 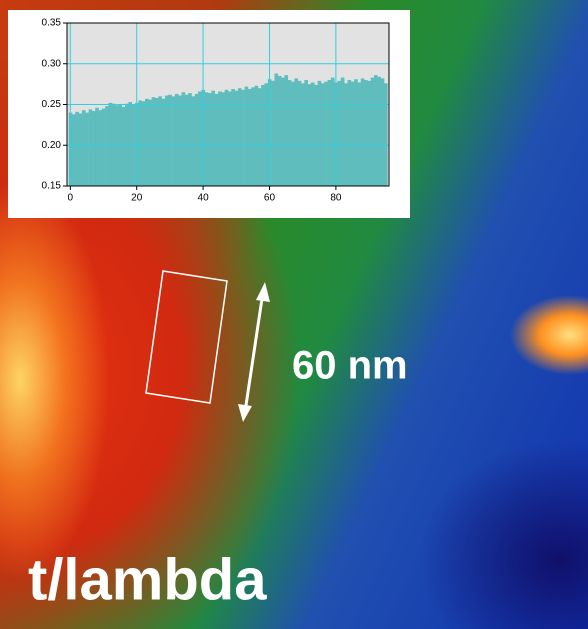 I want to click on y-tick-label: 0.15, so click(x=52, y=186).